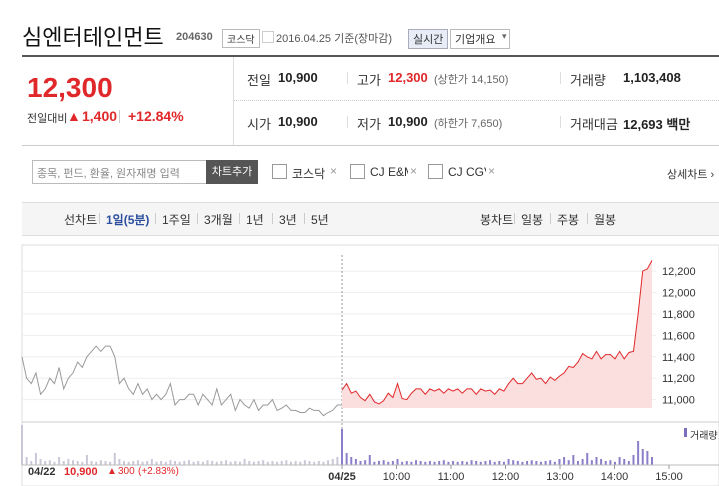 The image size is (719, 486). What do you see at coordinates (176, 220) in the screenshot?
I see `period-tab: 1주일` at bounding box center [176, 220].